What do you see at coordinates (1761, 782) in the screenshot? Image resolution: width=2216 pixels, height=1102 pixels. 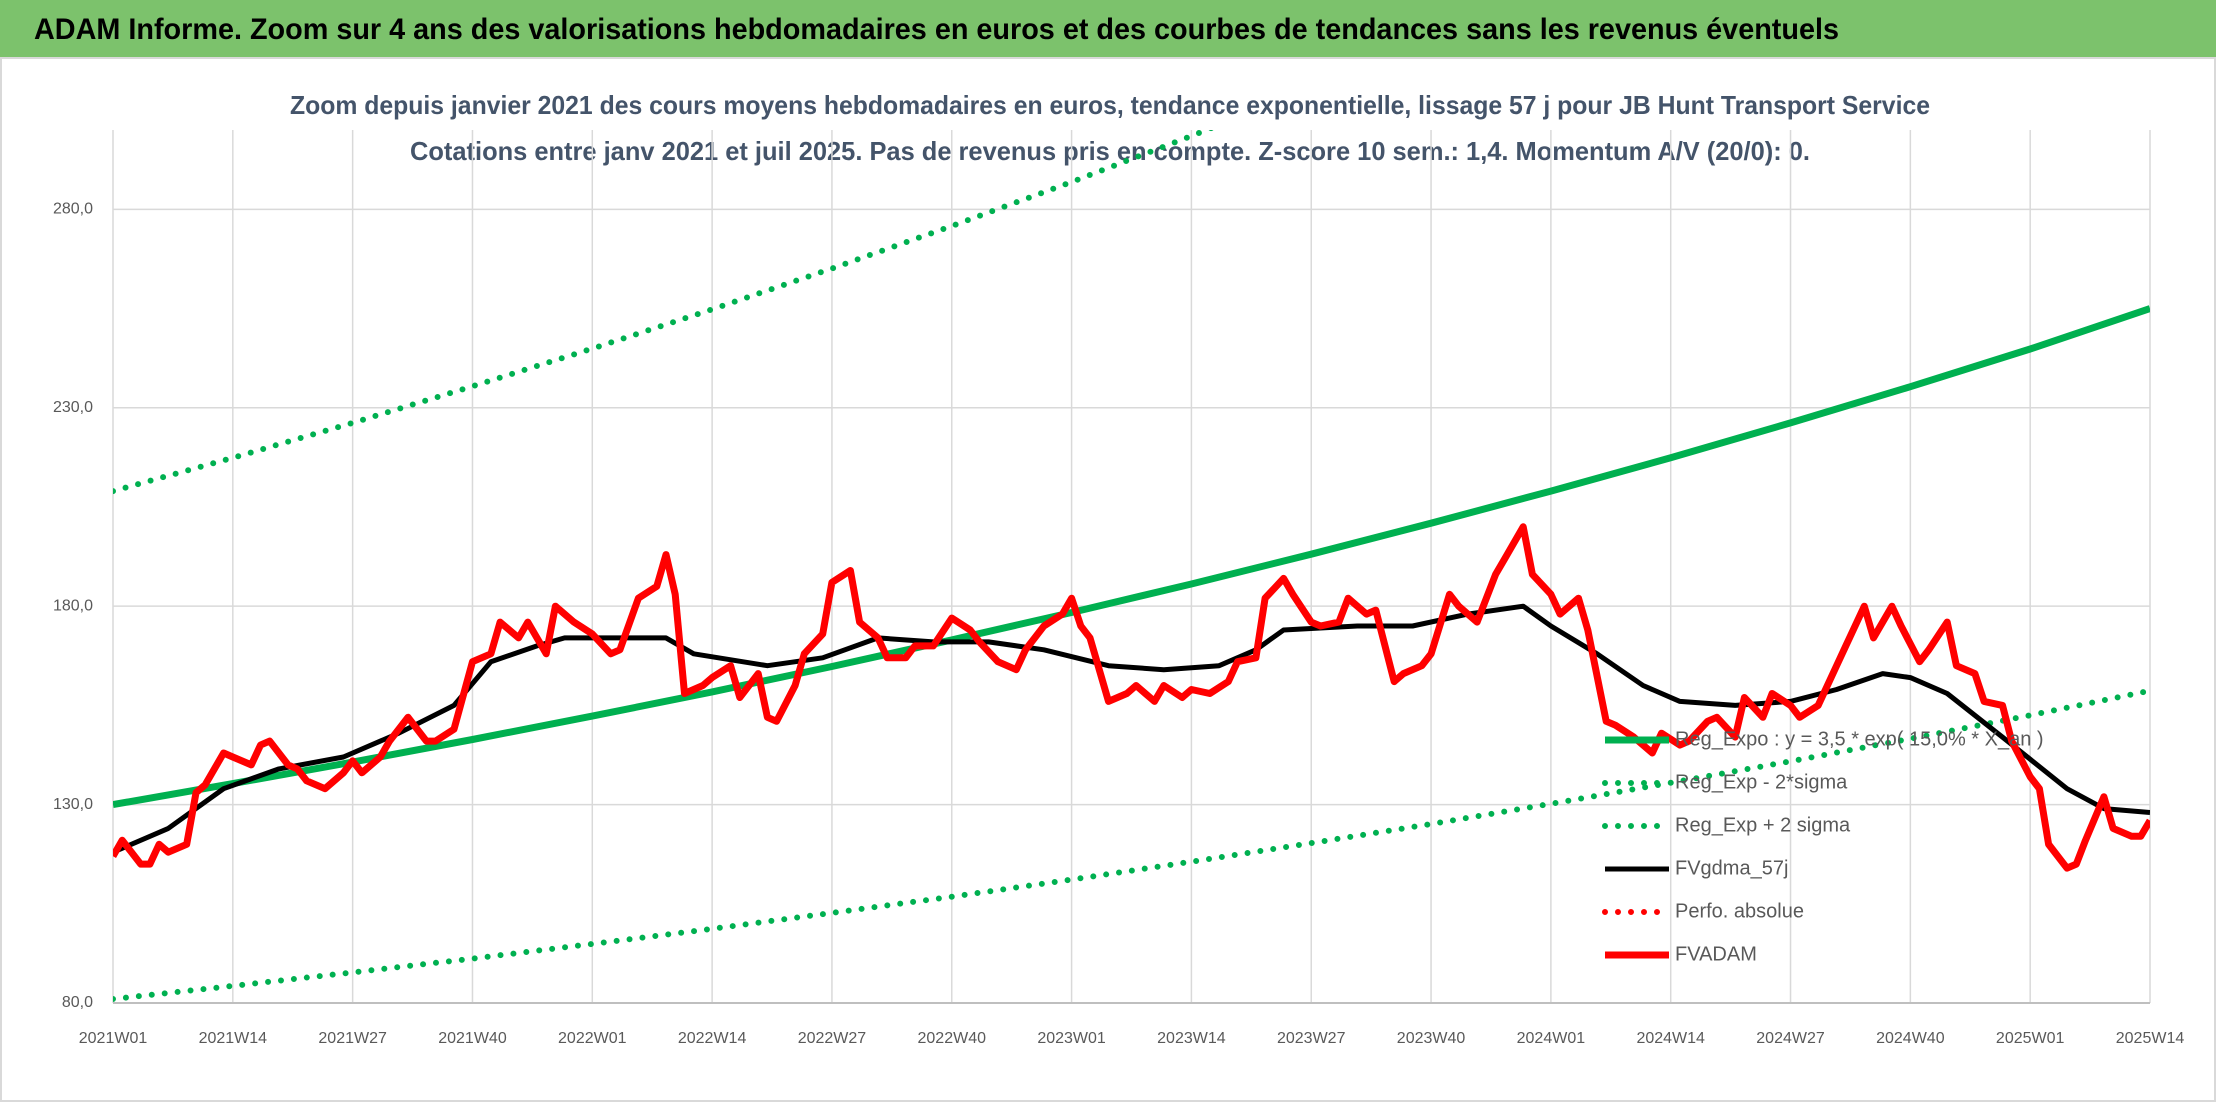 I see `legend-label: Reg_Exp - 2*sigma` at bounding box center [1761, 782].